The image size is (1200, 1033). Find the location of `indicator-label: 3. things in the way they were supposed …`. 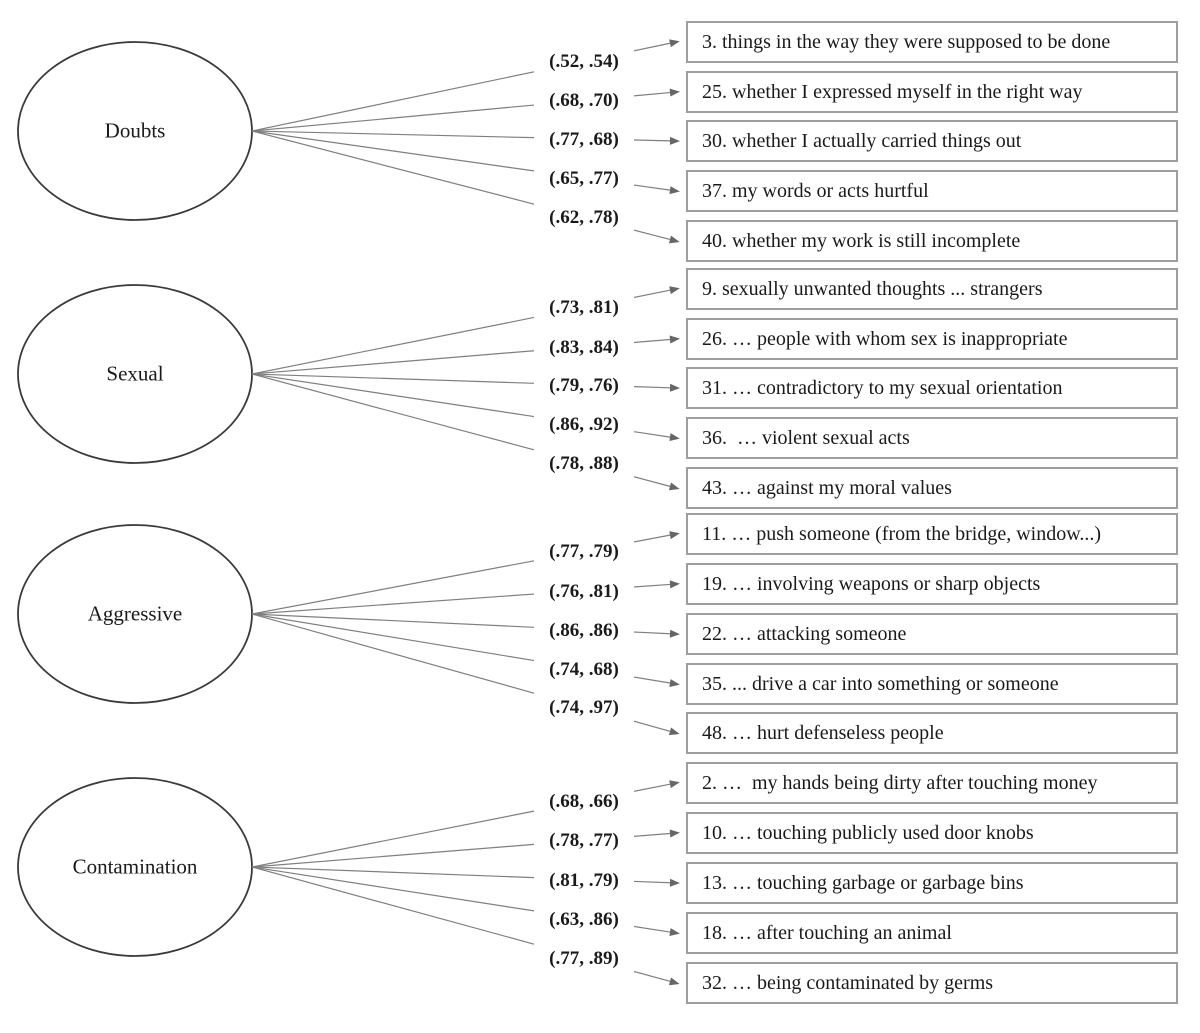

indicator-label: 3. things in the way they were supposed … is located at coordinates (906, 42).